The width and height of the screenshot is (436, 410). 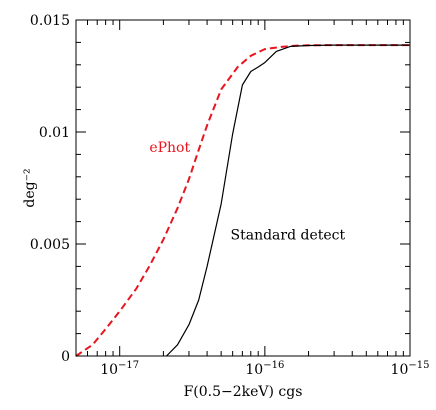 I want to click on x-axis-label: F(0.5−2keV) cgs, so click(x=243, y=392).